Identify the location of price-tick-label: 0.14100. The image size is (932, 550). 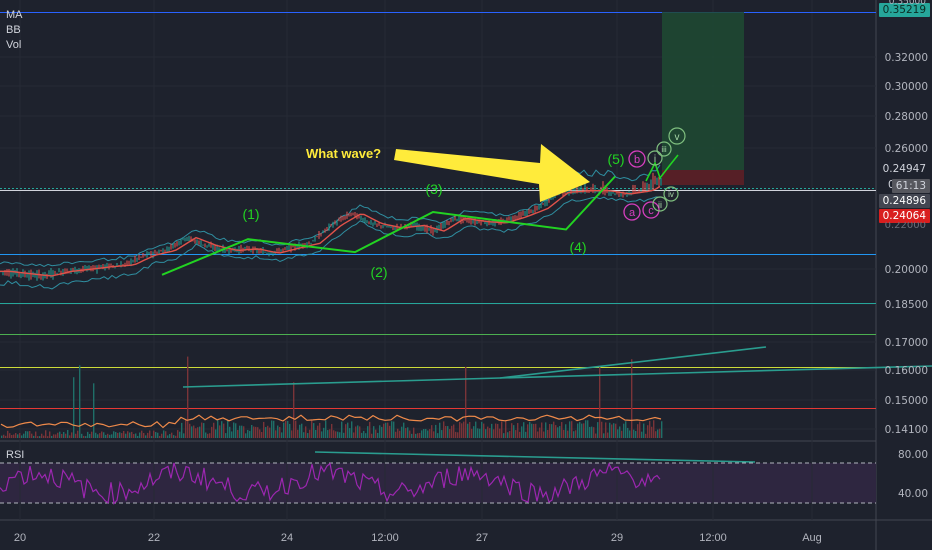
(906, 430).